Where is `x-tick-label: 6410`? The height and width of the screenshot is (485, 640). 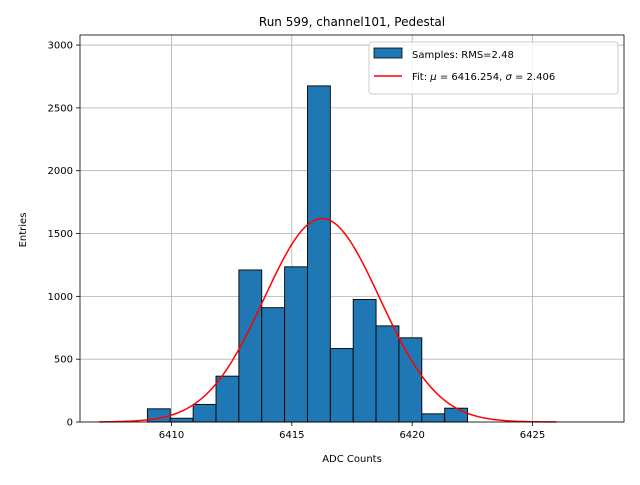 x-tick-label: 6410 is located at coordinates (171, 435).